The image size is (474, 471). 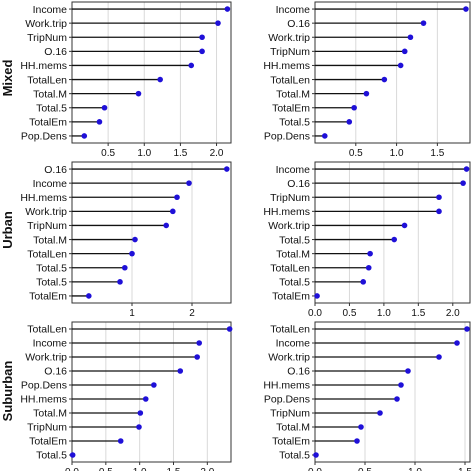 What do you see at coordinates (7, 391) in the screenshot?
I see `row-label-suburban: Suburban` at bounding box center [7, 391].